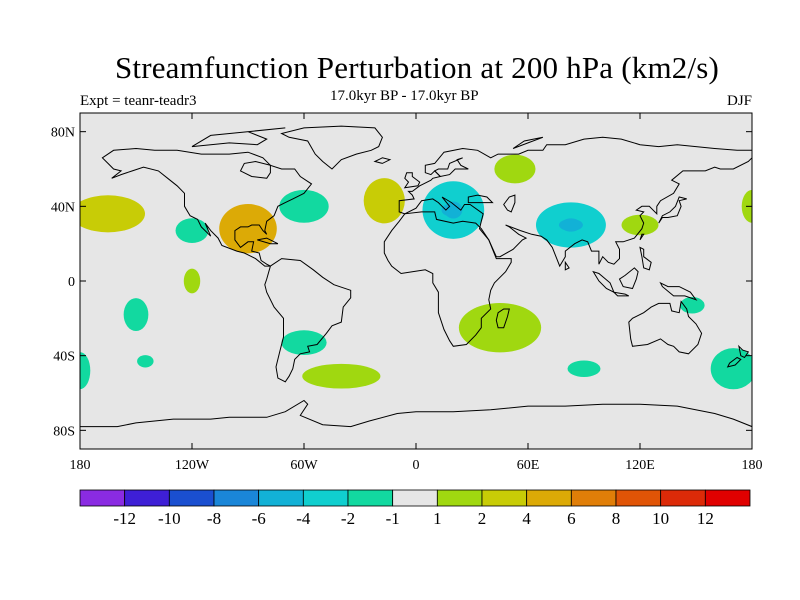  What do you see at coordinates (64, 357) in the screenshot?
I see `y-tick-label: 40S` at bounding box center [64, 357].